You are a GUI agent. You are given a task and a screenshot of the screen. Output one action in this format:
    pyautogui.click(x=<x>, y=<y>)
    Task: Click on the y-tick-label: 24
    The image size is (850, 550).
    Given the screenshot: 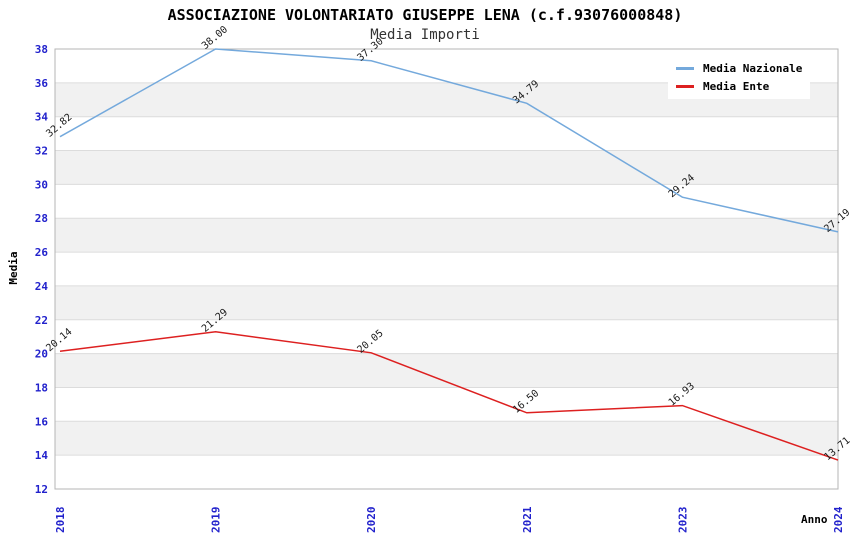 What is the action you would take?
    pyautogui.click(x=42, y=286)
    